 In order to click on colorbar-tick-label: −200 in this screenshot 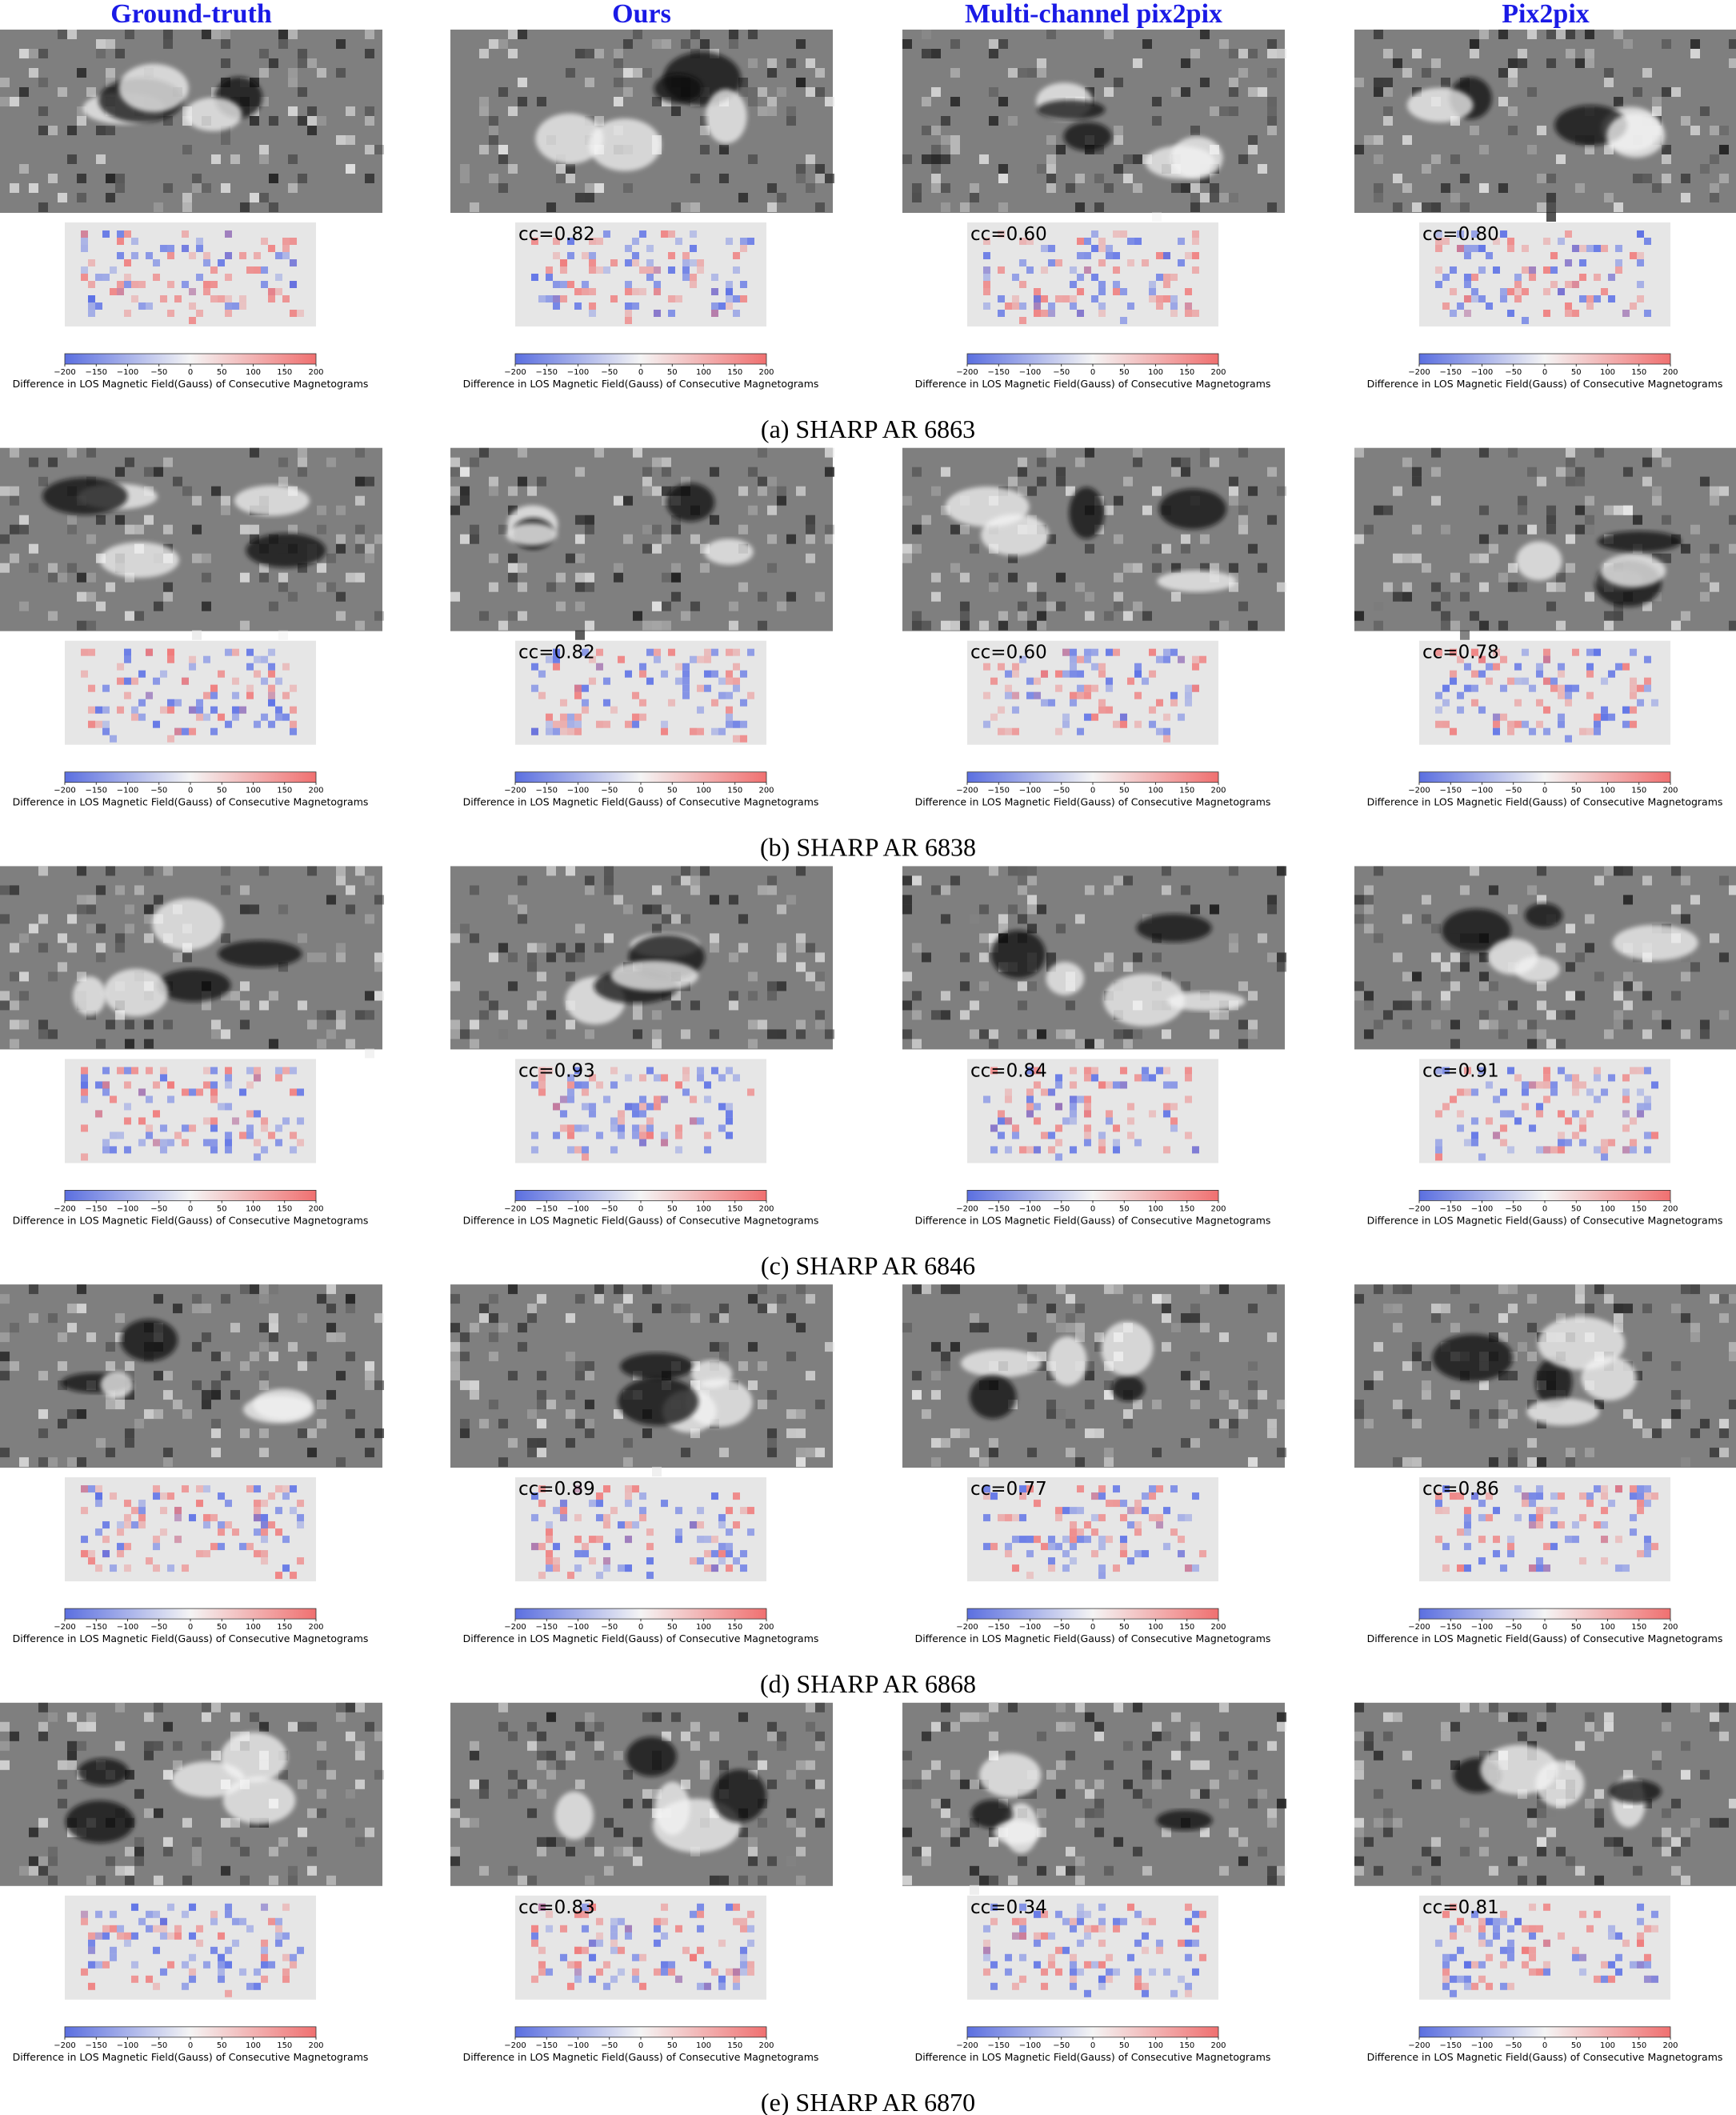, I will do `click(967, 1627)`.